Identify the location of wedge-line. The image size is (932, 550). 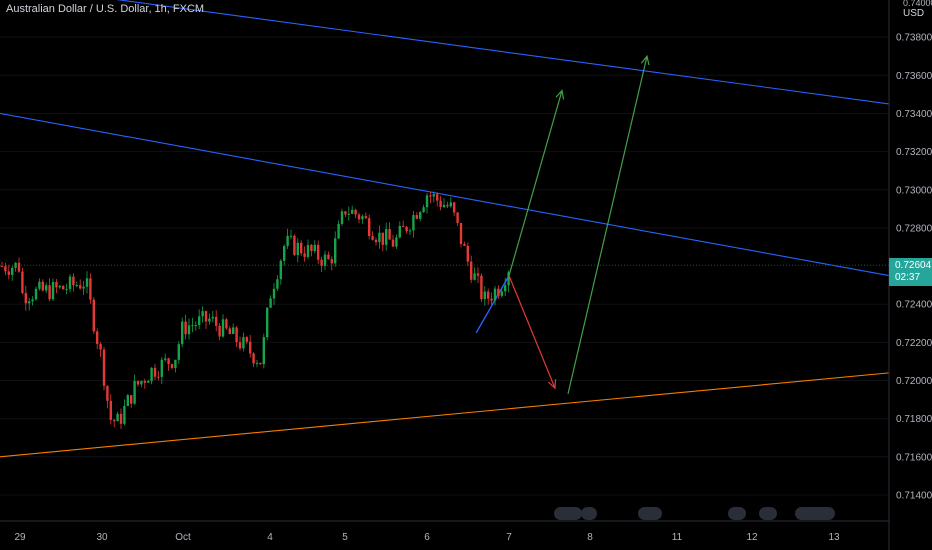
(492, 304).